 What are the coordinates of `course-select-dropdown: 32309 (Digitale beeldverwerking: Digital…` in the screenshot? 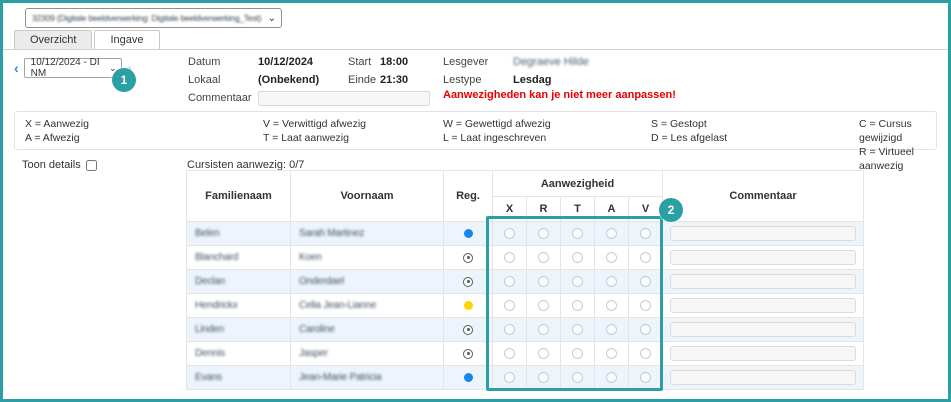 It's located at (153, 18).